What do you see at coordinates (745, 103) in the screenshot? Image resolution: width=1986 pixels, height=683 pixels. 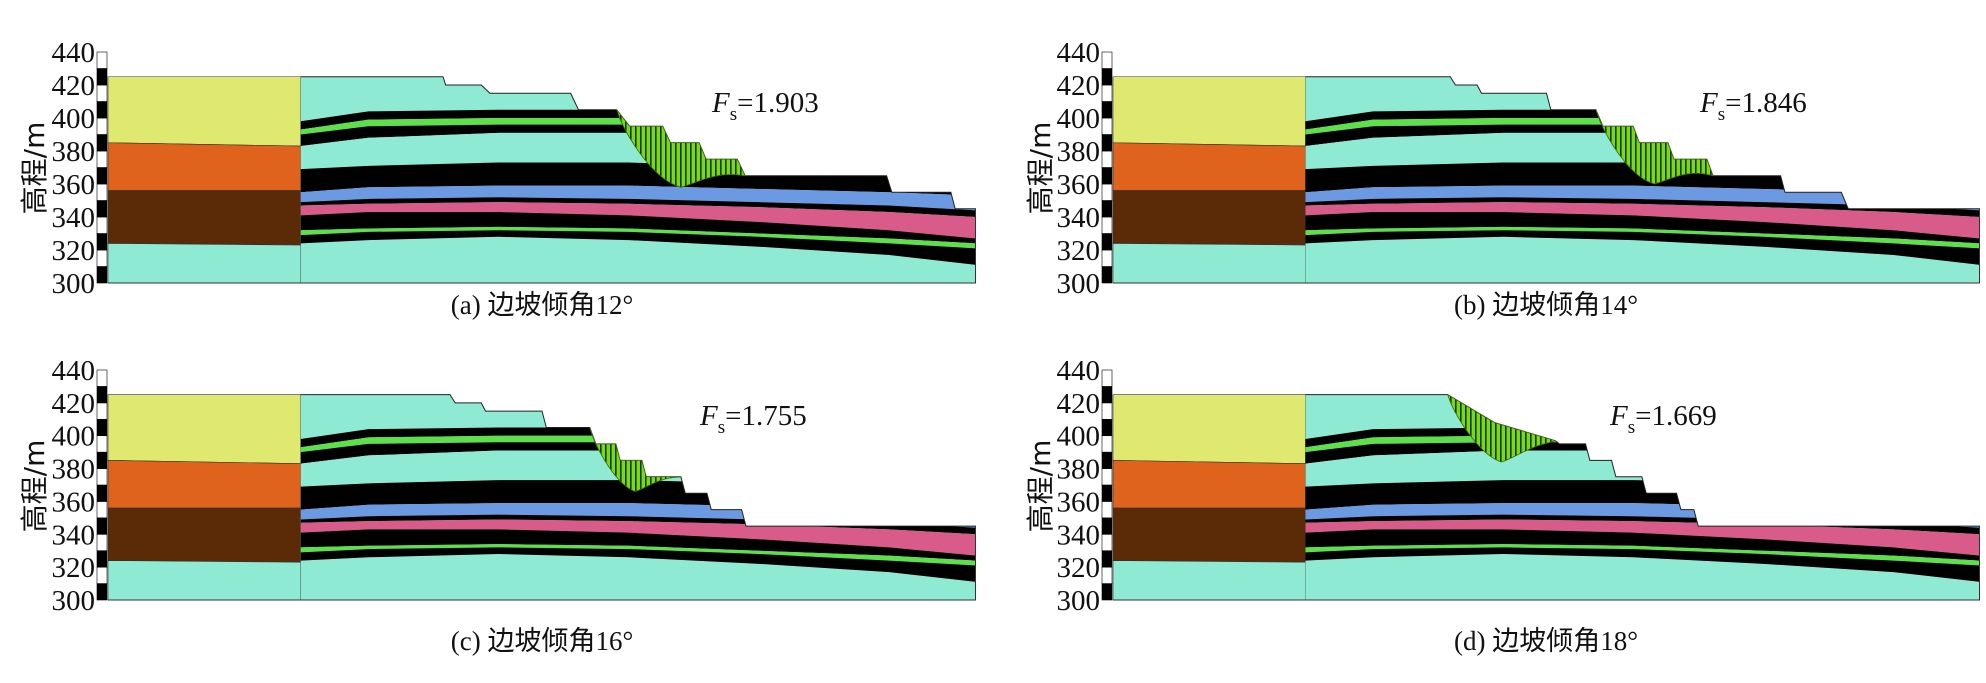 I see `fs-equals: =` at bounding box center [745, 103].